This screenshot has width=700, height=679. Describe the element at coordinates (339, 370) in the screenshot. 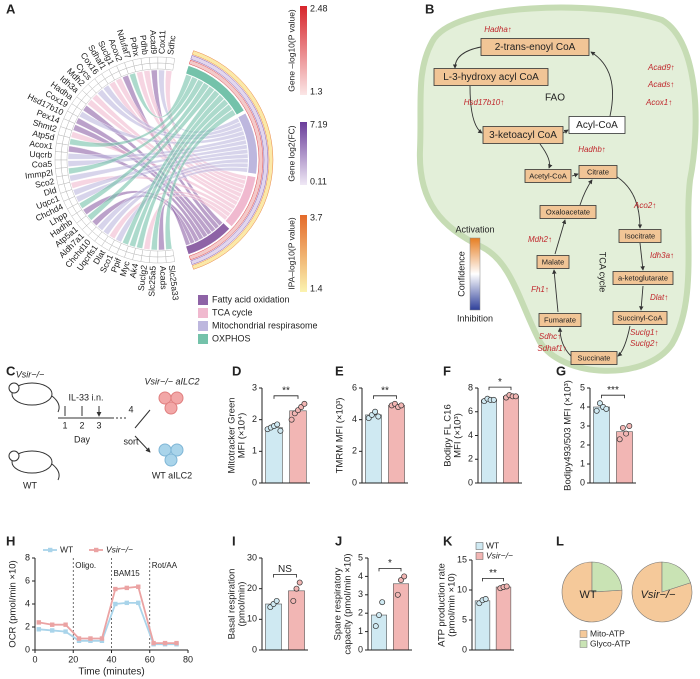

I see `panel-label: E` at that location.